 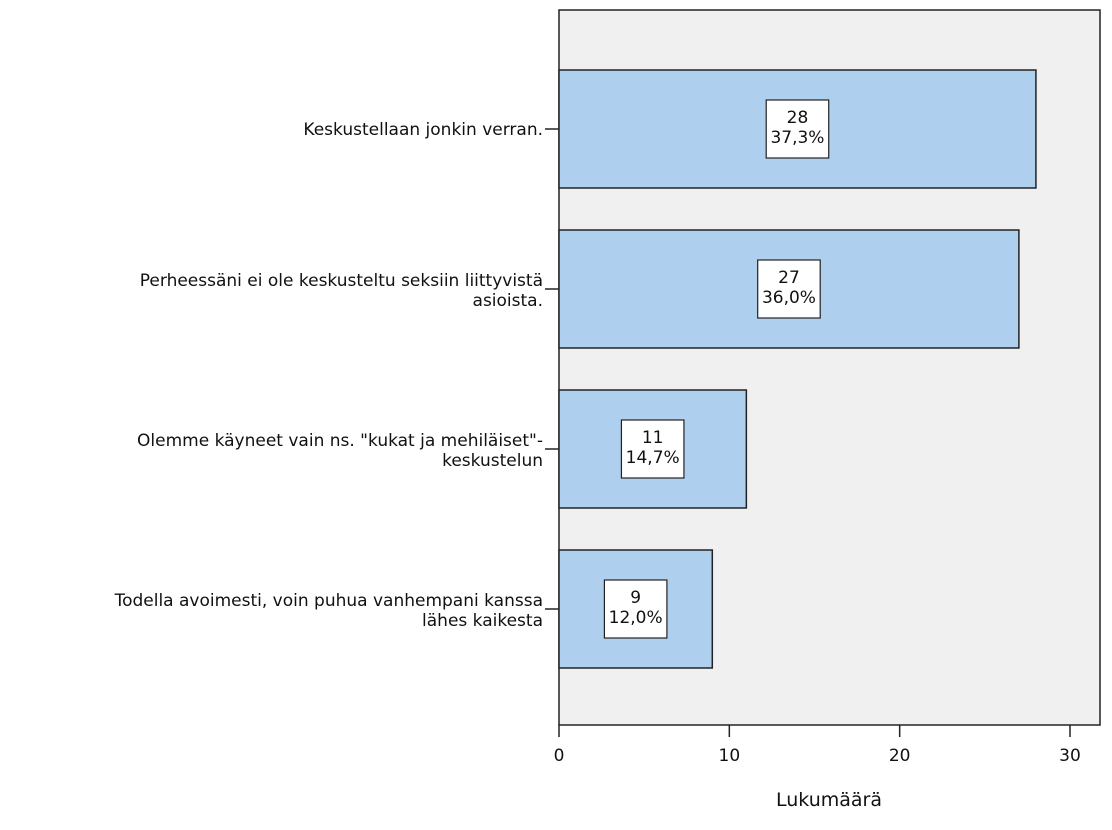 I want to click on x-axis-title: Lukumäärä, so click(x=829, y=800).